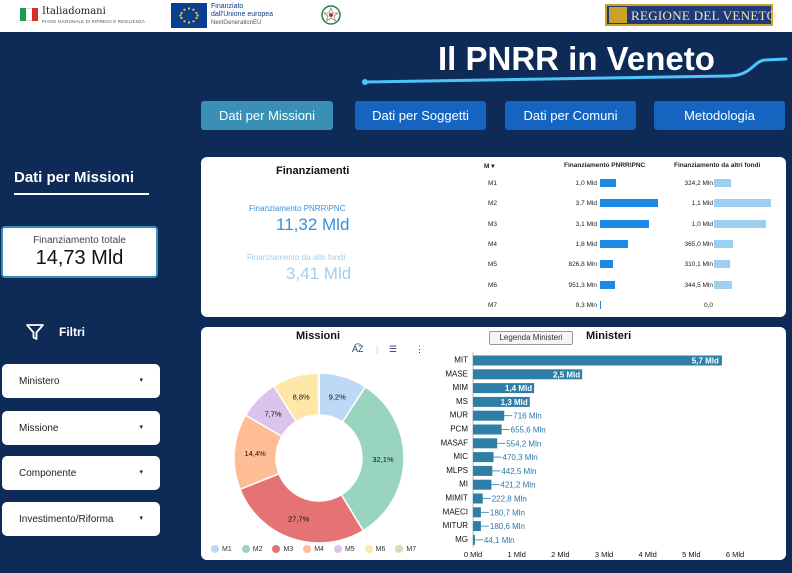 The image size is (792, 573). I want to click on table-cell-pnrr-value: 3,7 Mld, so click(586, 204).